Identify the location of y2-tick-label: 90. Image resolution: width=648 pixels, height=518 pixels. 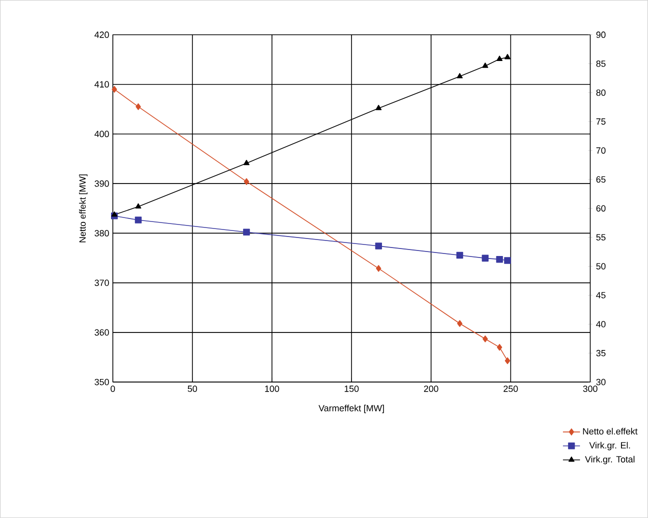
(601, 35).